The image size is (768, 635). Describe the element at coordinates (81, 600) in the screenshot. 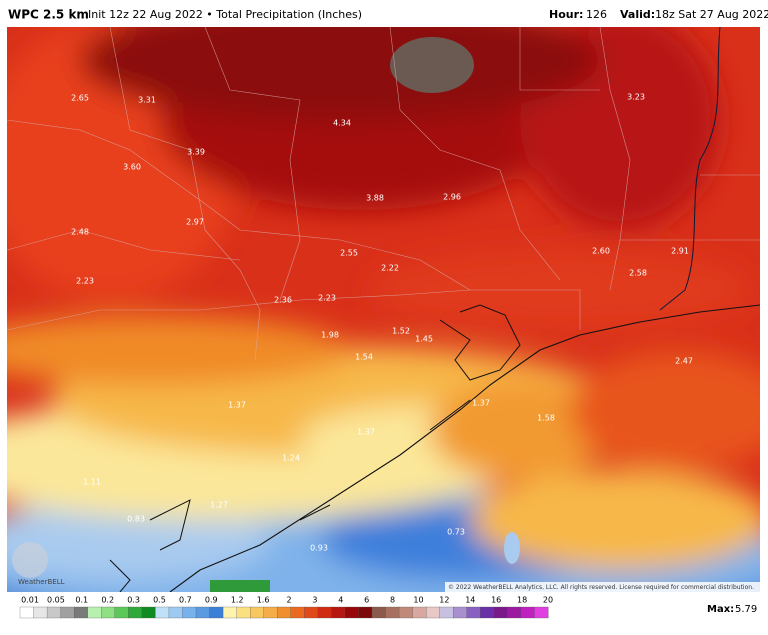

I see `colorbar-tick-label: 0.1` at that location.